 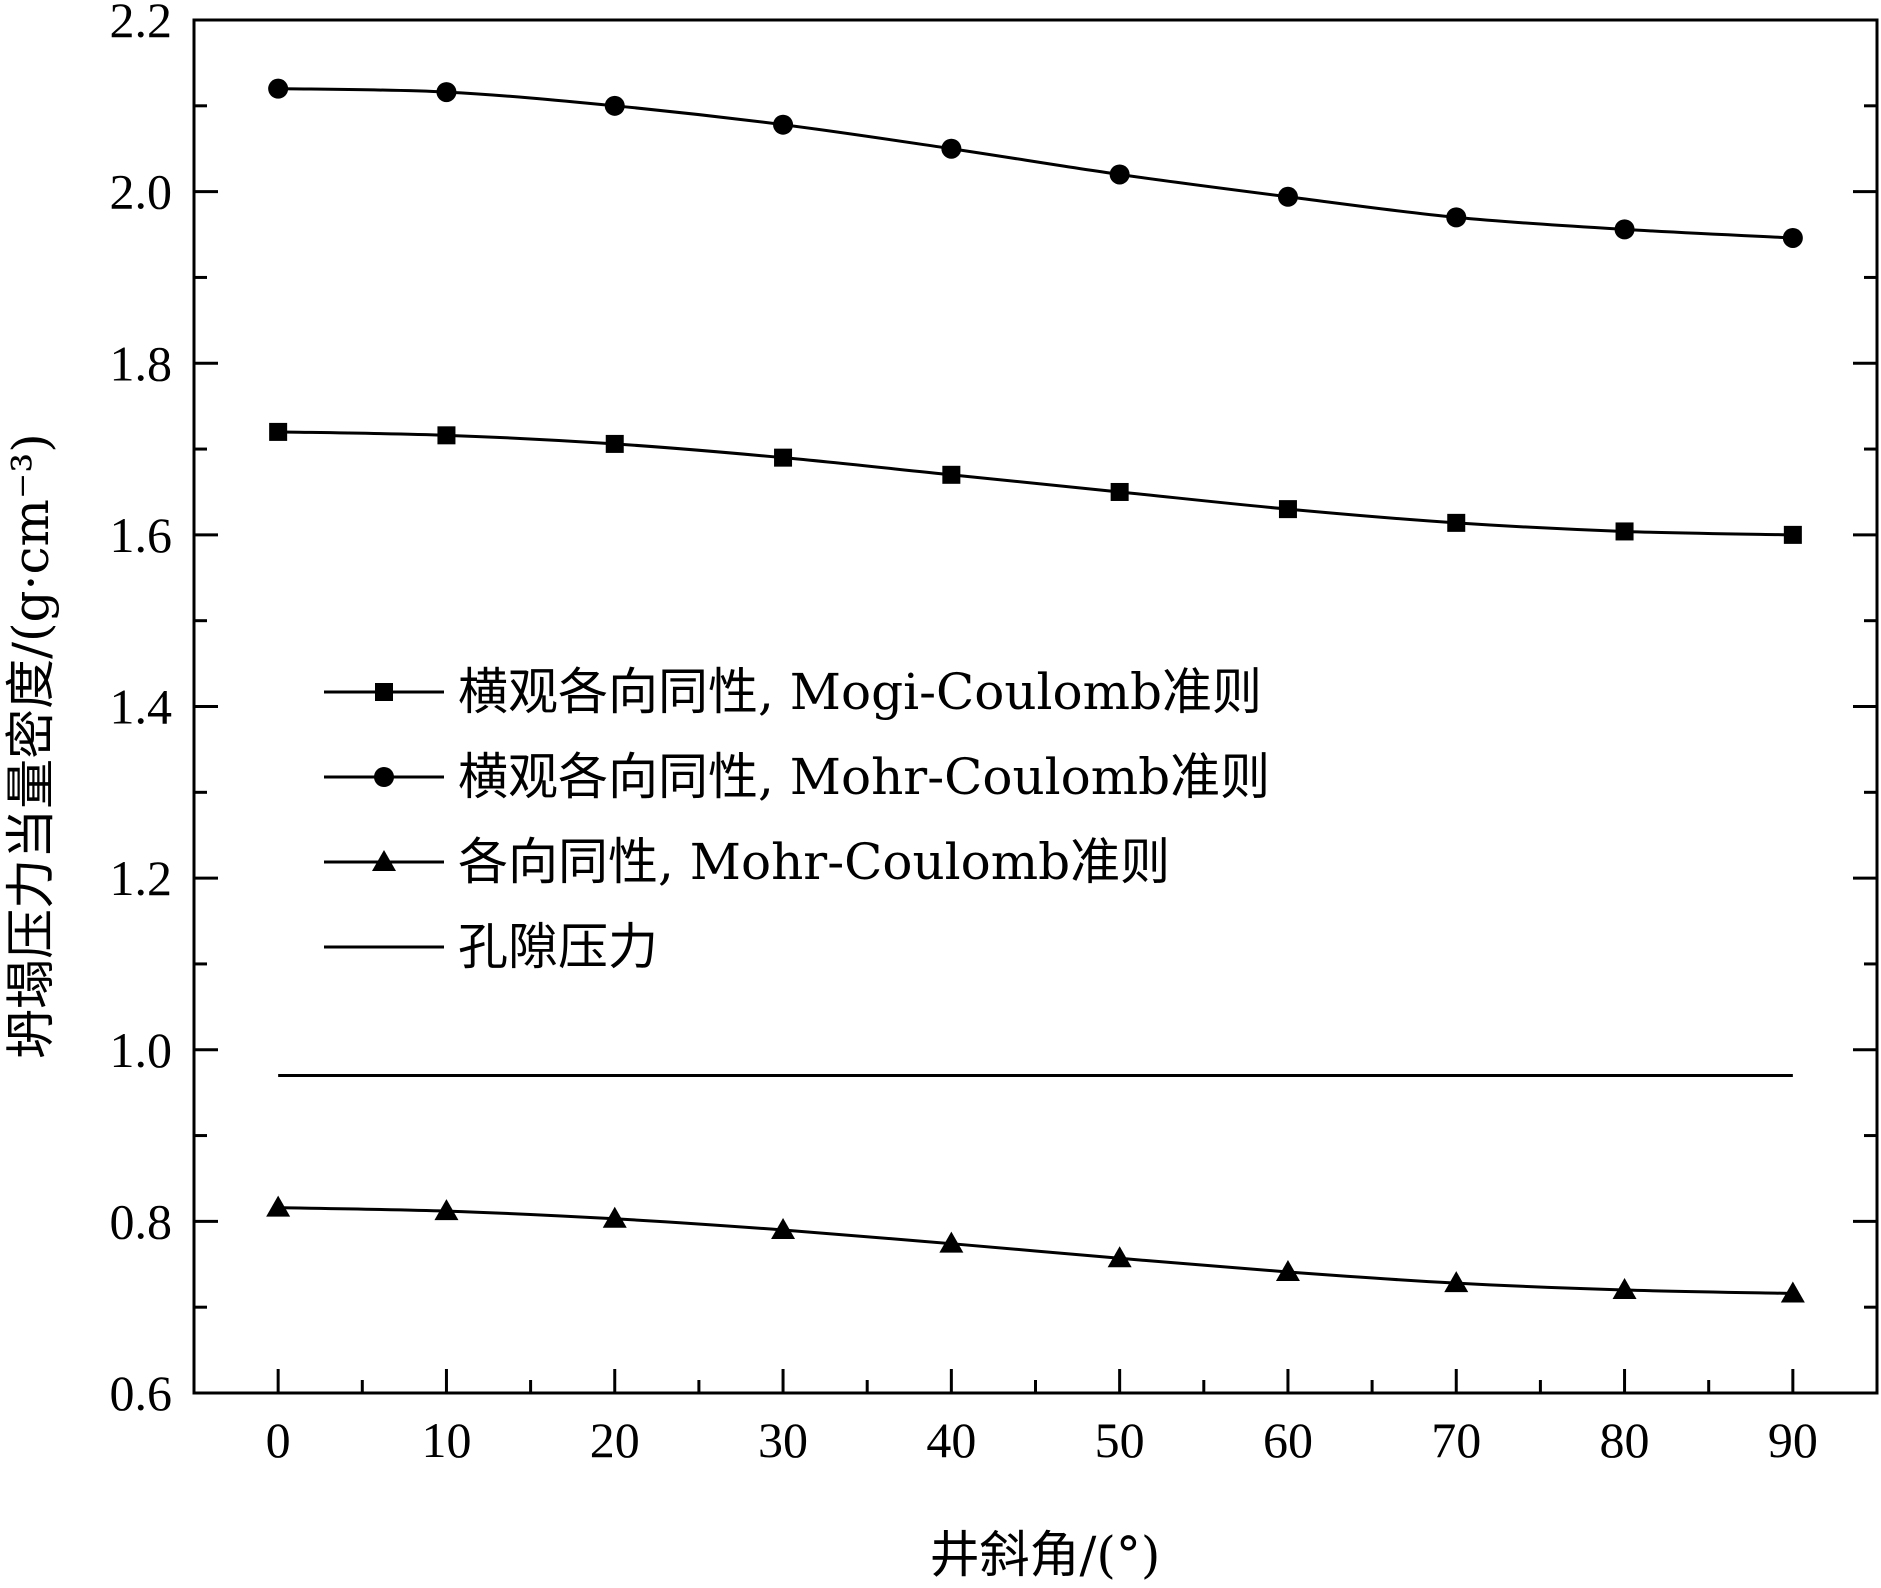 What do you see at coordinates (1456, 1440) in the screenshot?
I see `x-tick-label: 70` at bounding box center [1456, 1440].